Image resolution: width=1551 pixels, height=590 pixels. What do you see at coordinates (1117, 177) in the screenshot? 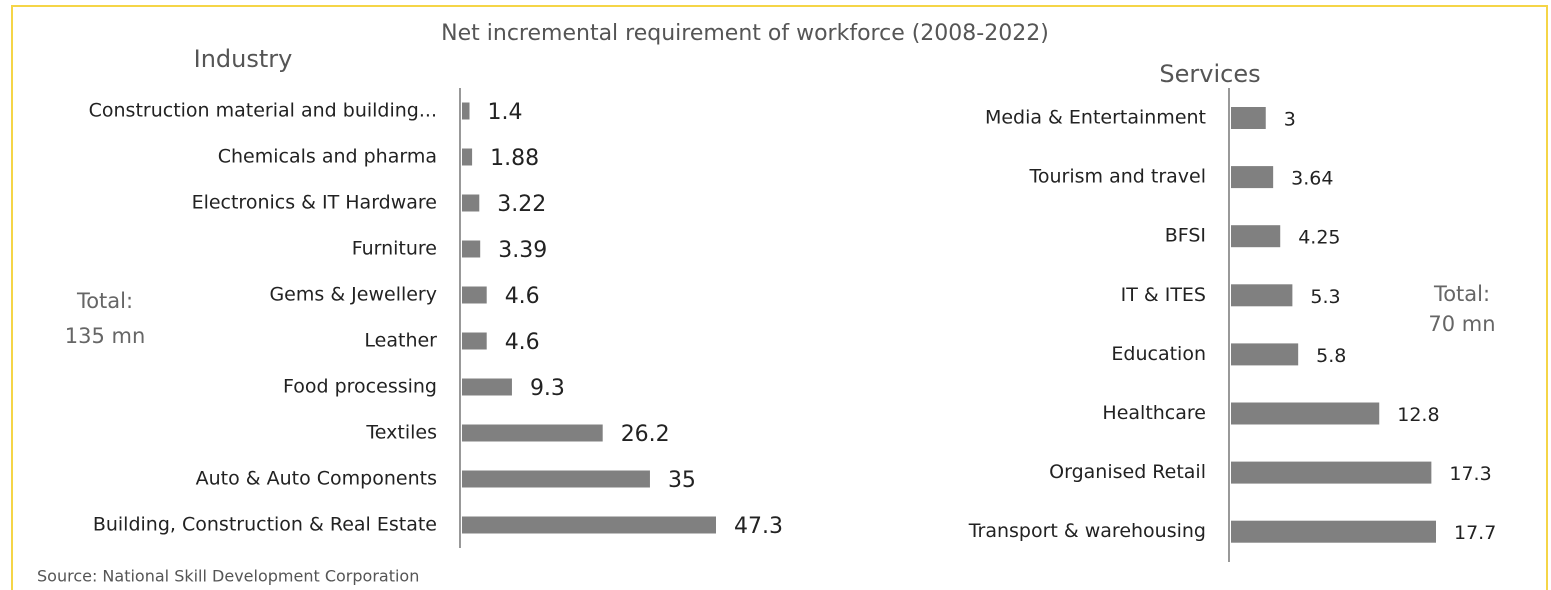
I see `category-label: Tourism and travel` at bounding box center [1117, 177].